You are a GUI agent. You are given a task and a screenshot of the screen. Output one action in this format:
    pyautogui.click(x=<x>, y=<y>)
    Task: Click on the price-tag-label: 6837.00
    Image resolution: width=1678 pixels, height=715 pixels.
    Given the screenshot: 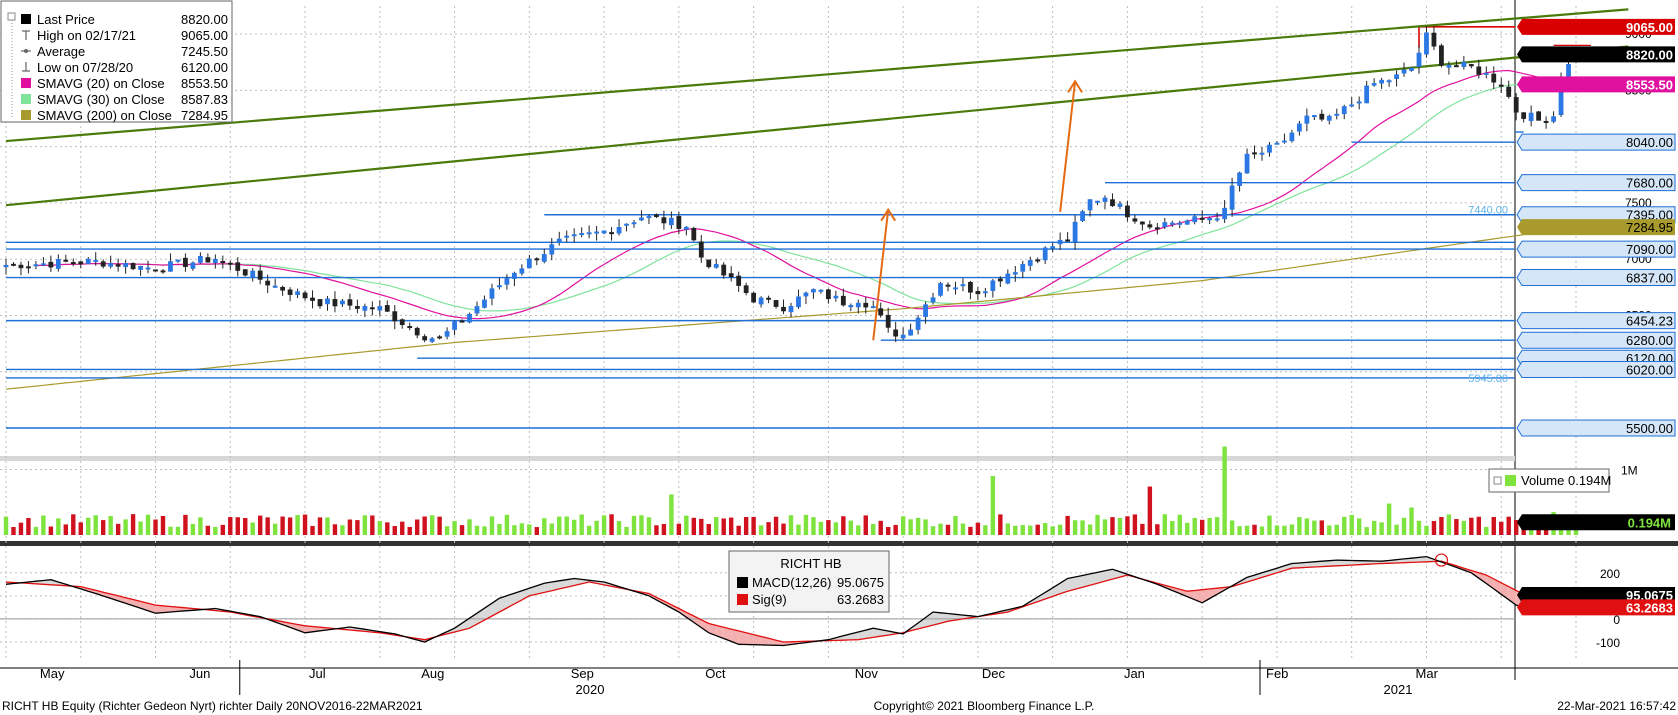 What is the action you would take?
    pyautogui.click(x=1649, y=278)
    